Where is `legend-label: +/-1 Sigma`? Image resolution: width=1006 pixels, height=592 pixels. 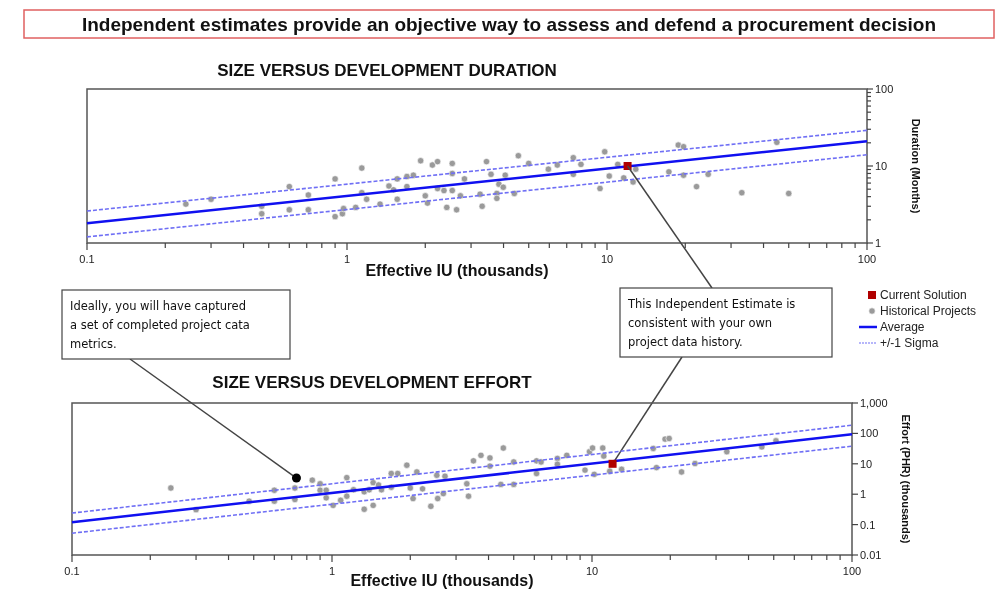
legend-label: +/-1 Sigma is located at coordinates (909, 343).